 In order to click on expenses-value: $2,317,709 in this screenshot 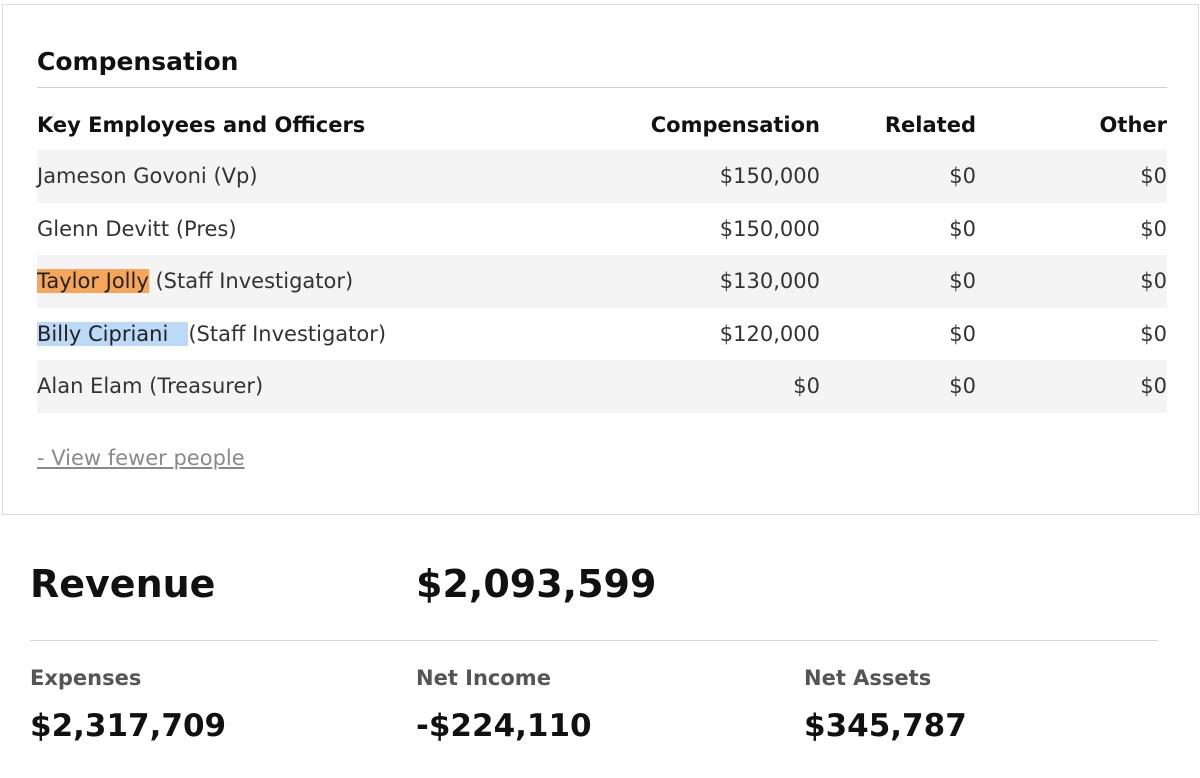, I will do `click(128, 726)`.